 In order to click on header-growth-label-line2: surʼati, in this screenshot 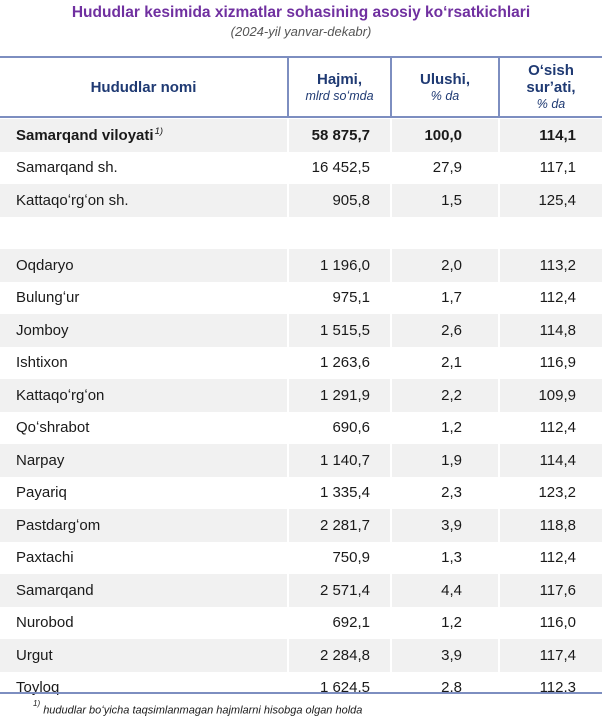, I will do `click(551, 87)`.